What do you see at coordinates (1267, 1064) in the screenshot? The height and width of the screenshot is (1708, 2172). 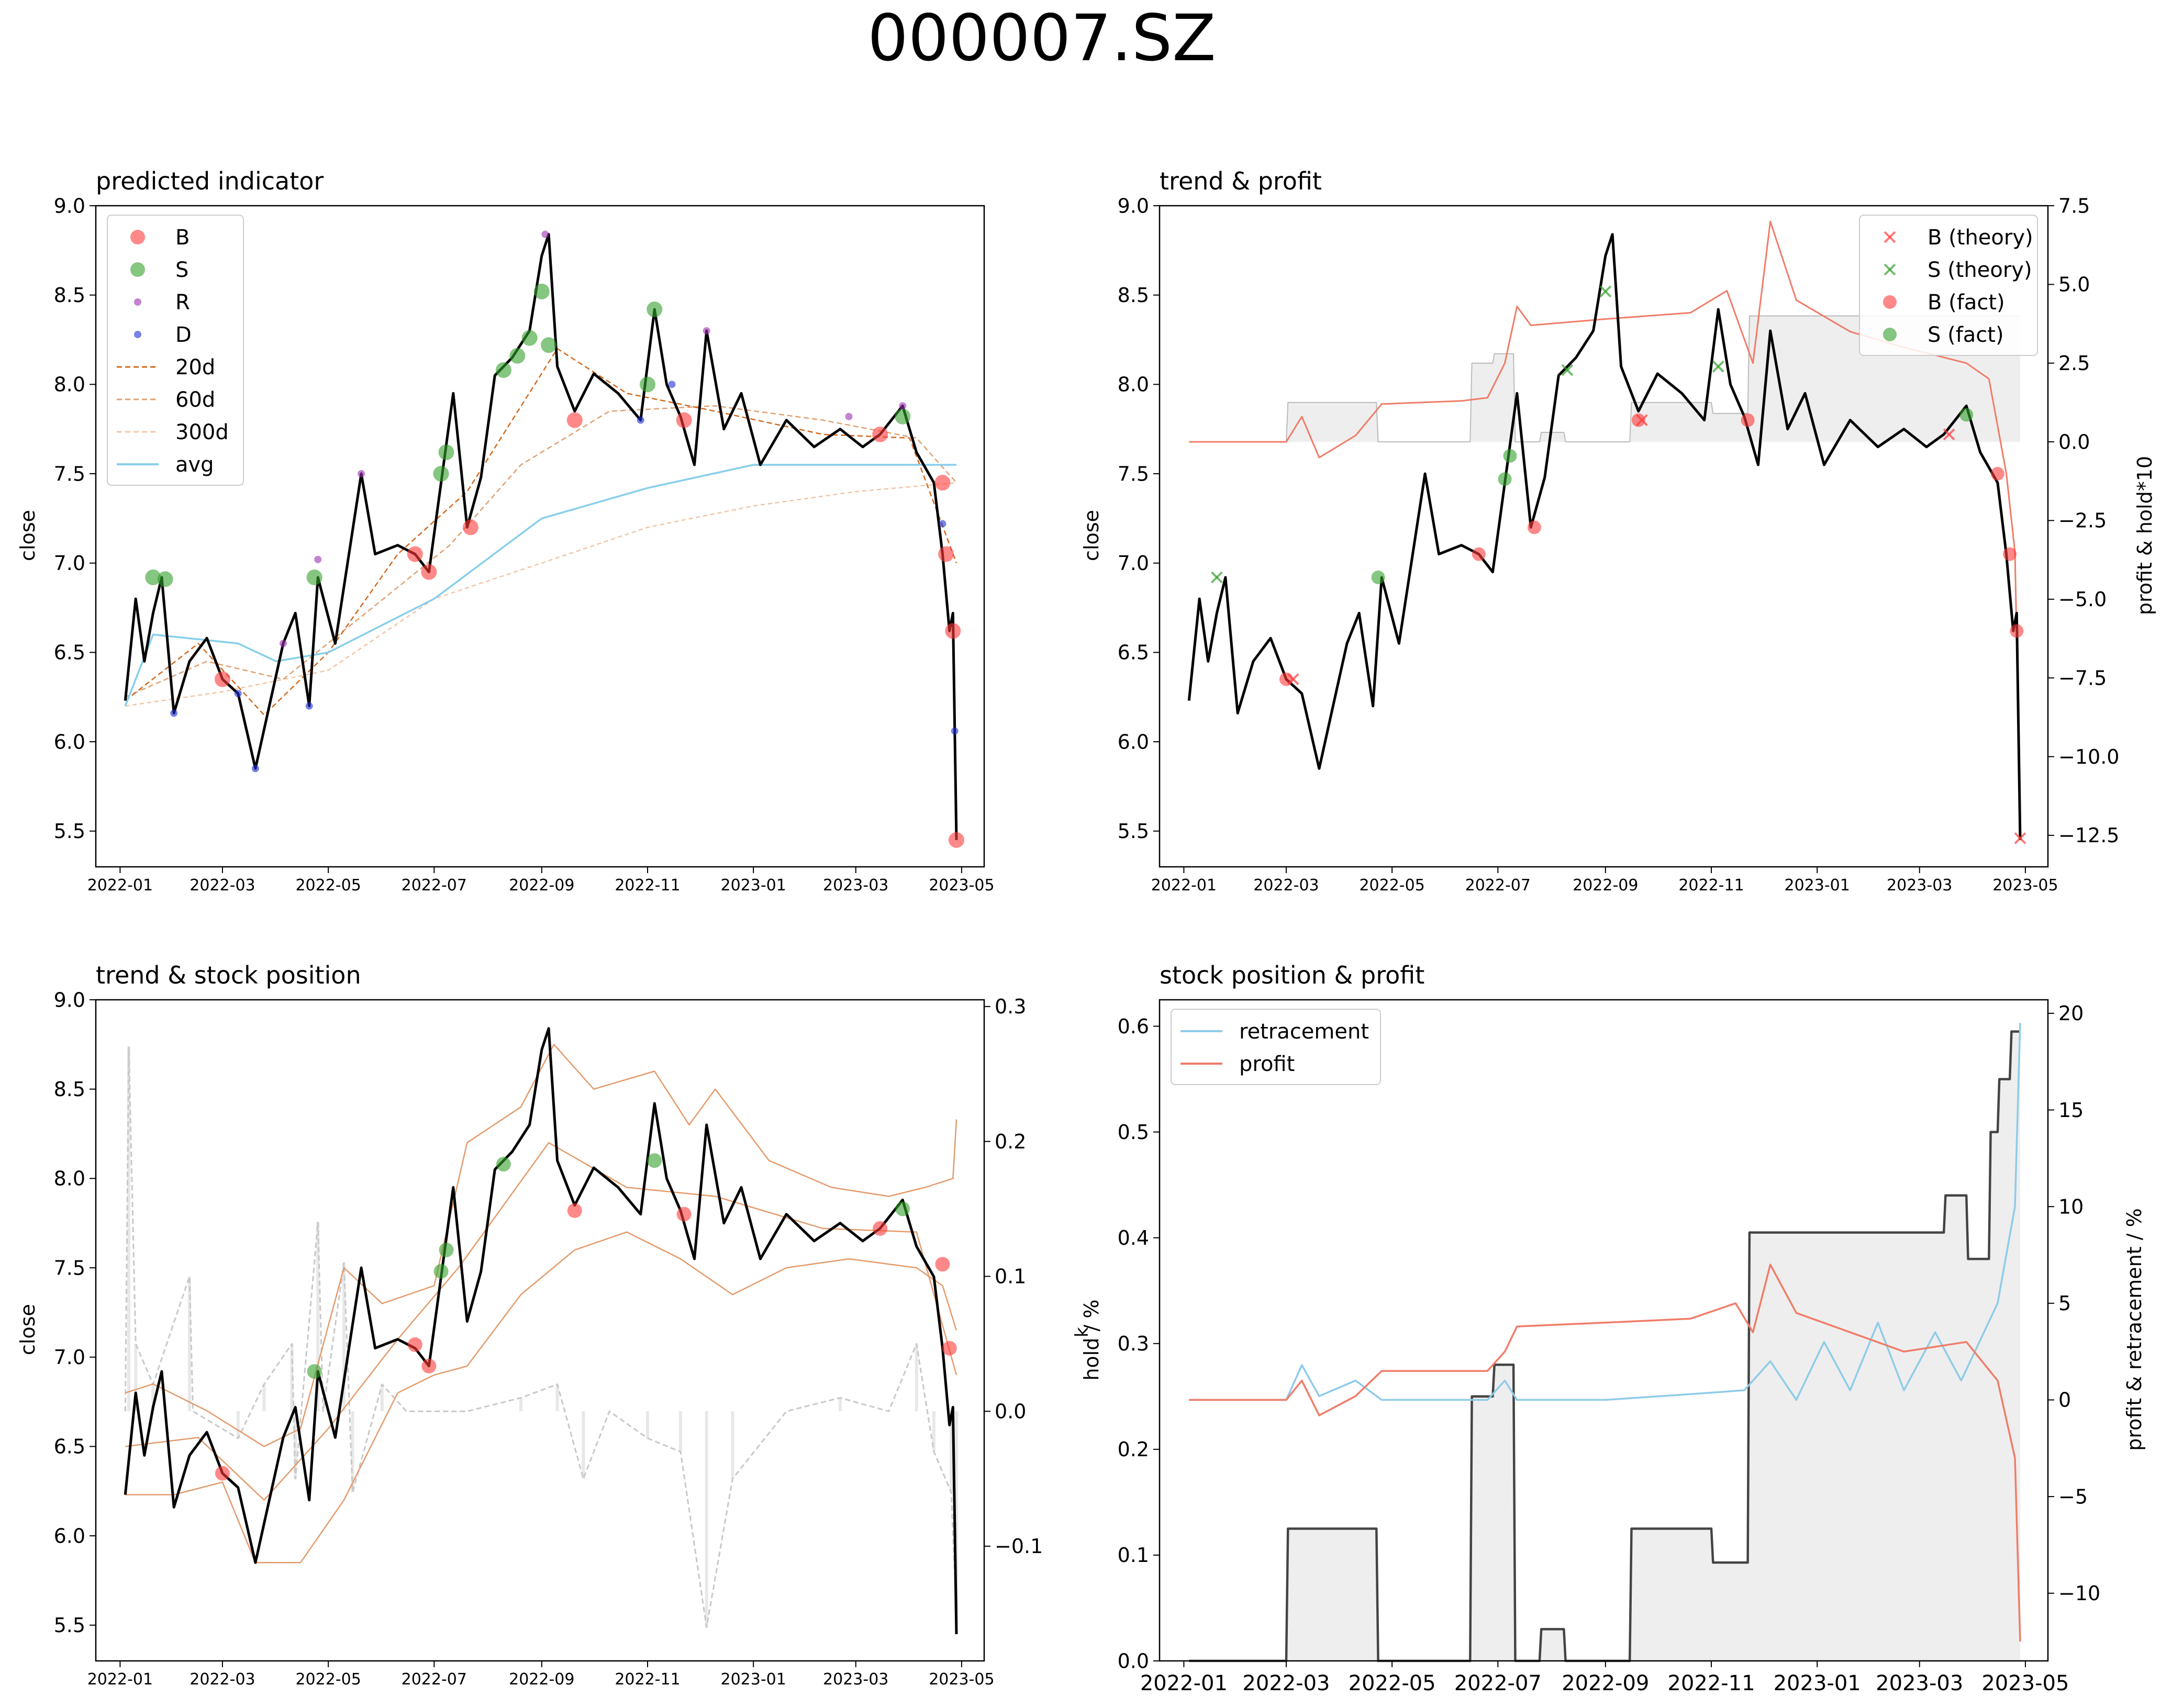 I see `legend-label: profit` at bounding box center [1267, 1064].